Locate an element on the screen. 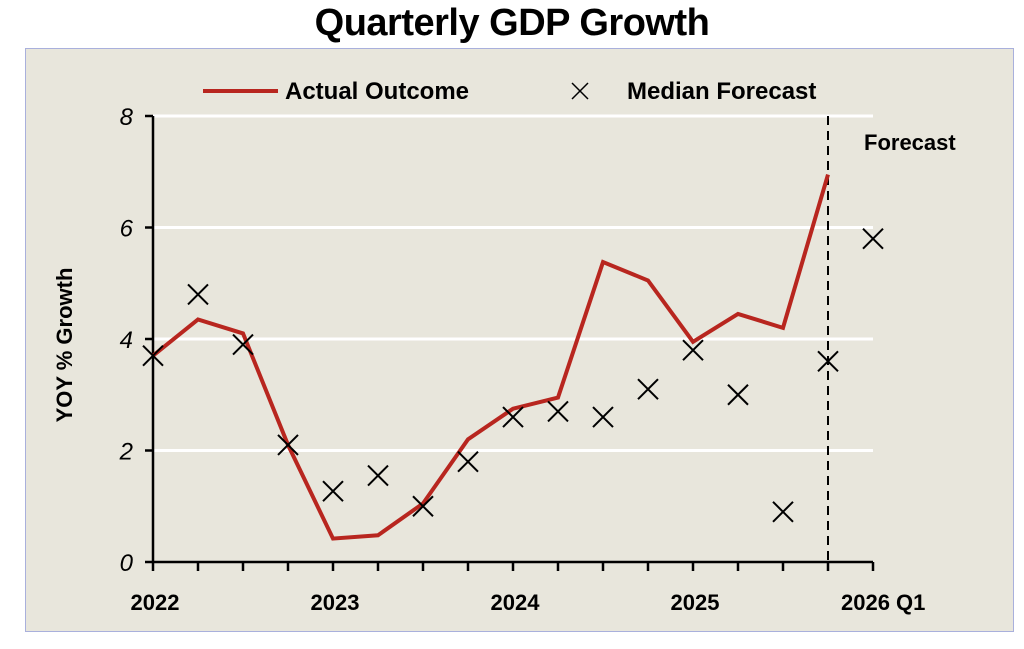 This screenshot has width=1024, height=649. x-tick-label: 2025 is located at coordinates (695, 602).